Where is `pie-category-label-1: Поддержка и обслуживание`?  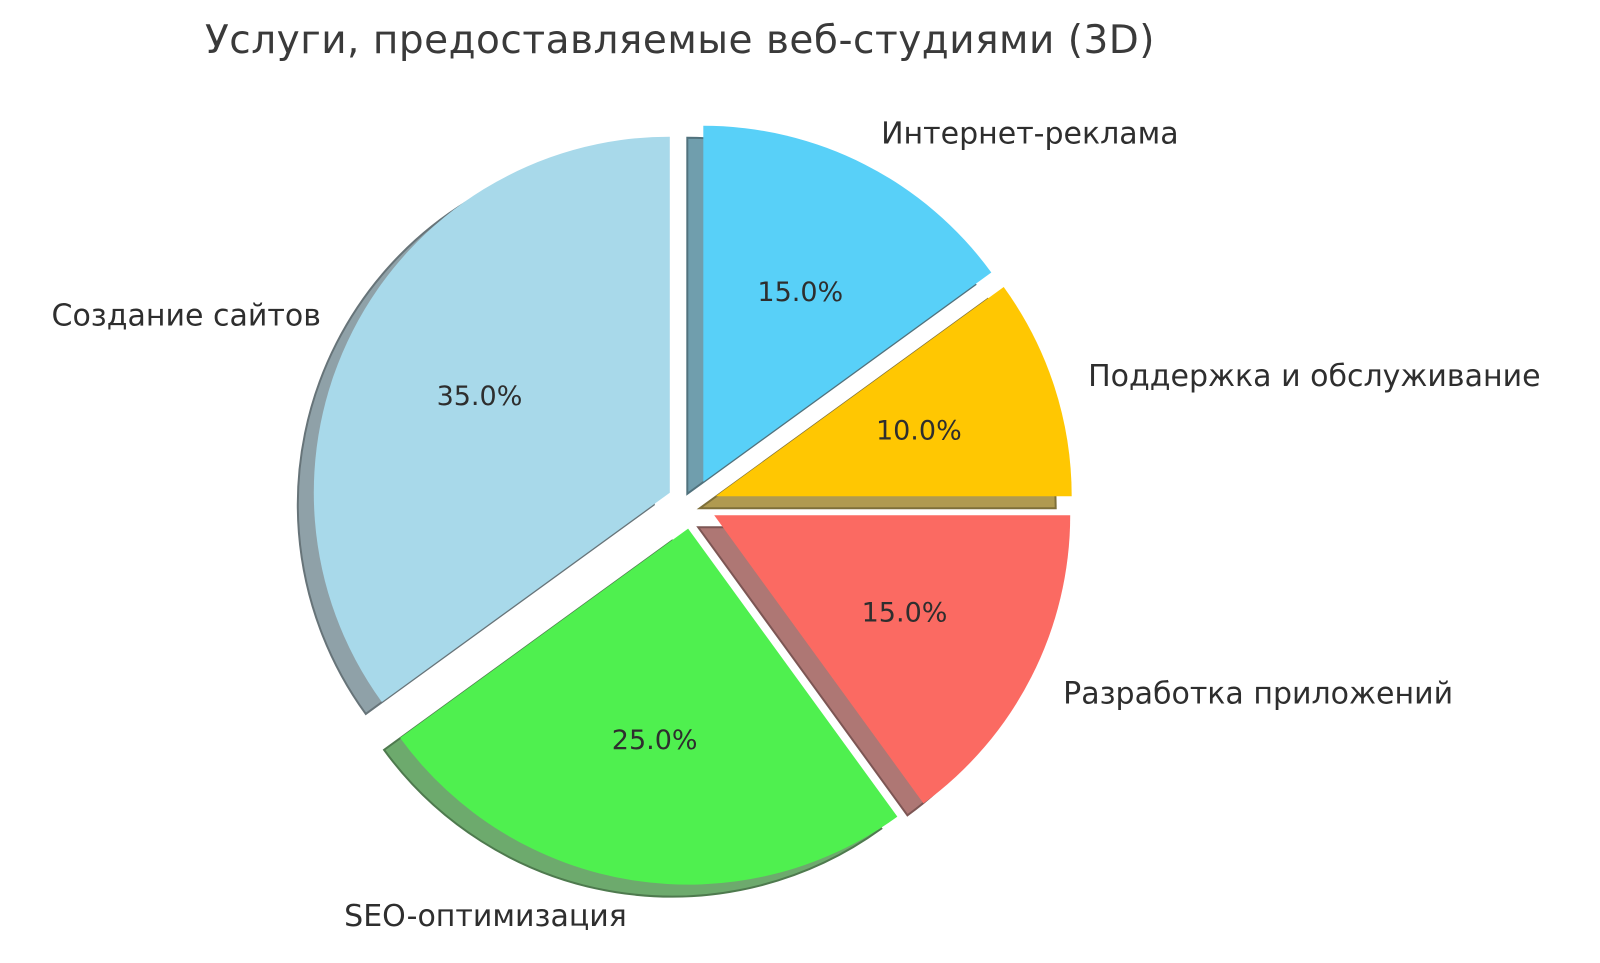
pie-category-label-1: Поддержка и обслуживание is located at coordinates (1314, 376).